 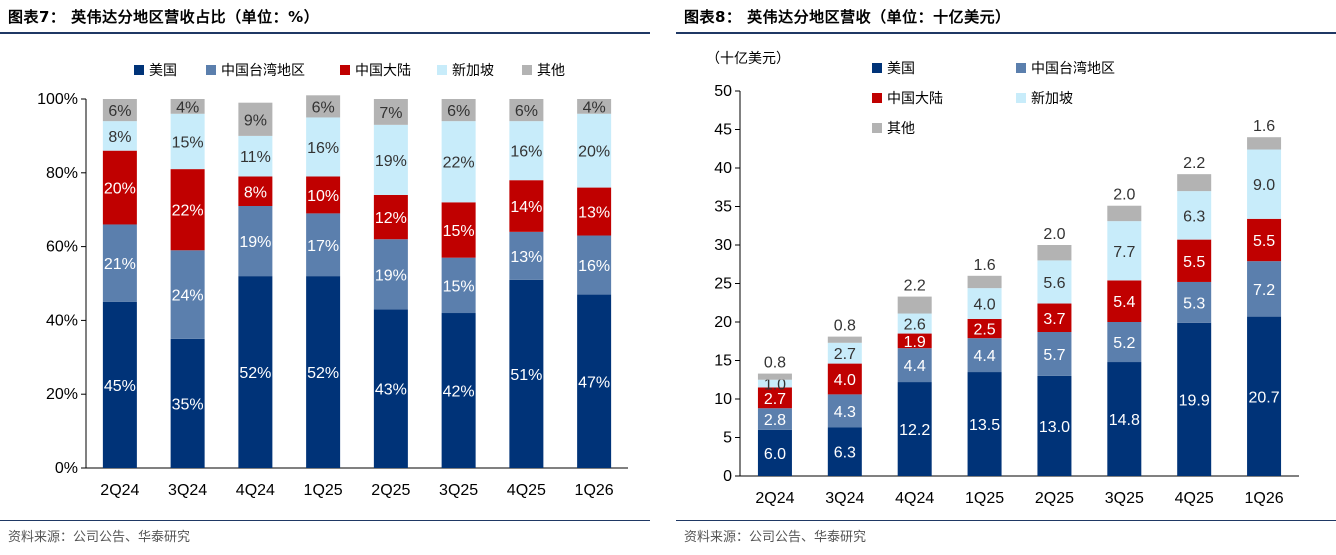 I want to click on y-tick-label: 60%, so click(x=62, y=247).